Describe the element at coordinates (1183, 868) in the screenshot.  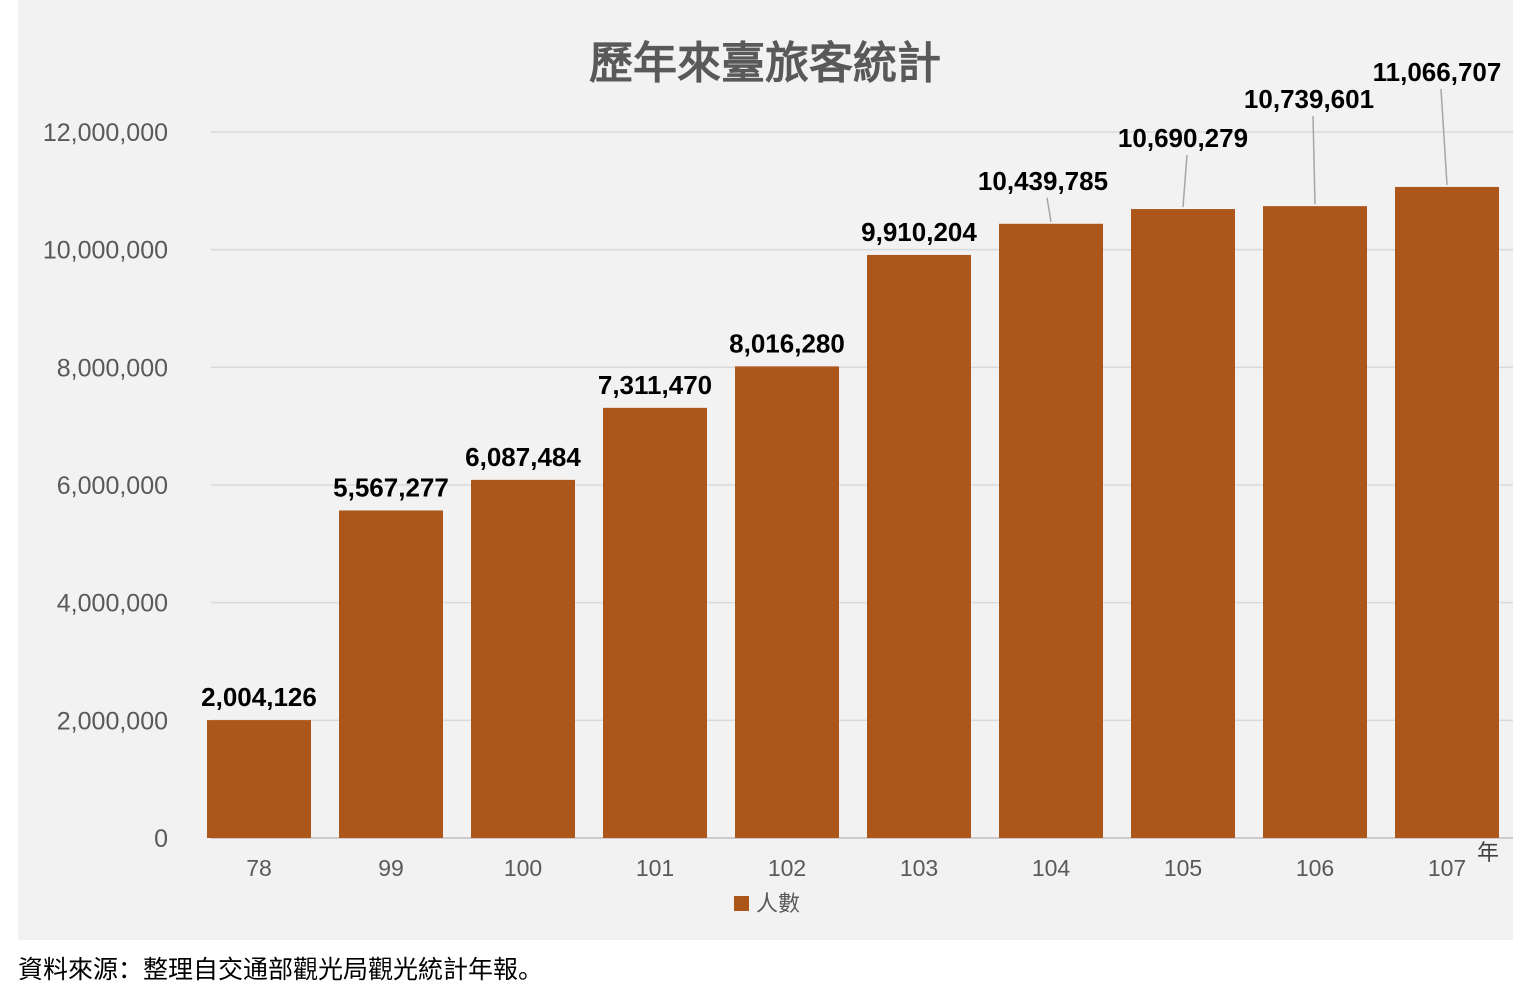
I see `x-tick-label: 105` at that location.